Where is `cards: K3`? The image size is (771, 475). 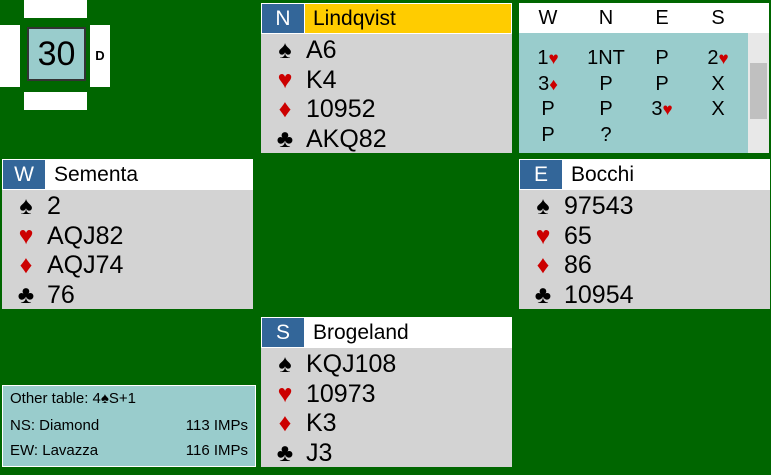
cards: K3 is located at coordinates (321, 423).